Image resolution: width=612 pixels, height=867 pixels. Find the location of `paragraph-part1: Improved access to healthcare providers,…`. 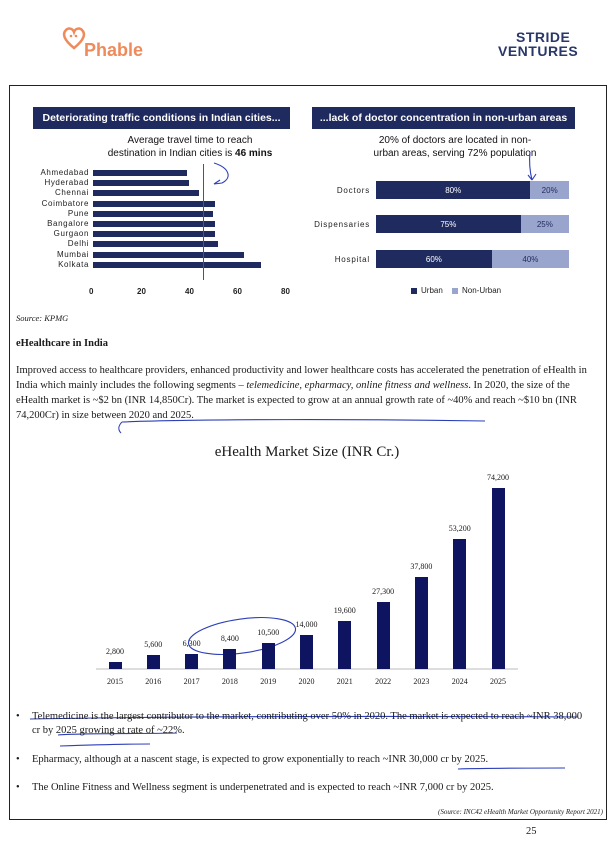

paragraph-part1: Improved access to healthcare providers,… is located at coordinates (301, 378).